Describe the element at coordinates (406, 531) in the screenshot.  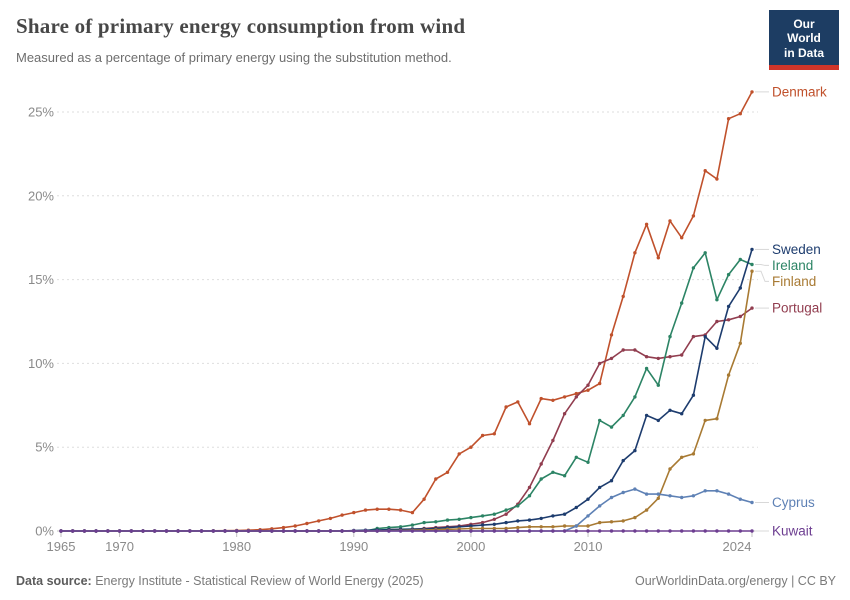
I see `series-kuwait` at that location.